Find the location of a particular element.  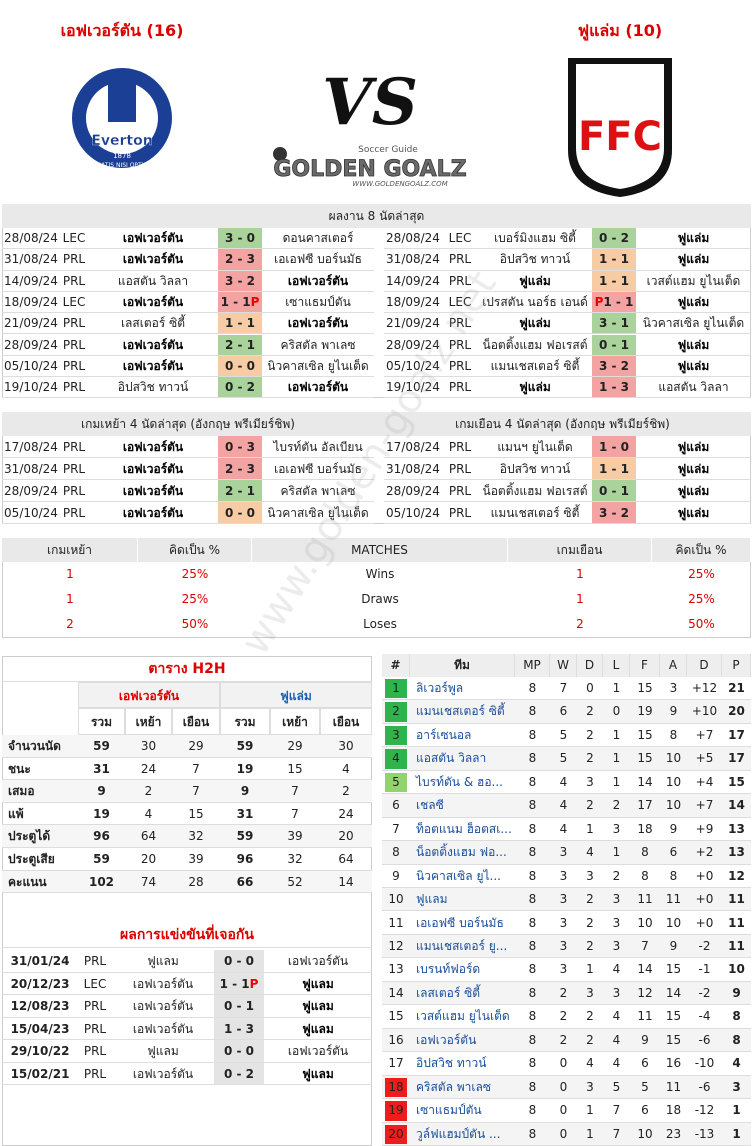

home: อิปสวิช ทาวน์ is located at coordinates (535, 260).